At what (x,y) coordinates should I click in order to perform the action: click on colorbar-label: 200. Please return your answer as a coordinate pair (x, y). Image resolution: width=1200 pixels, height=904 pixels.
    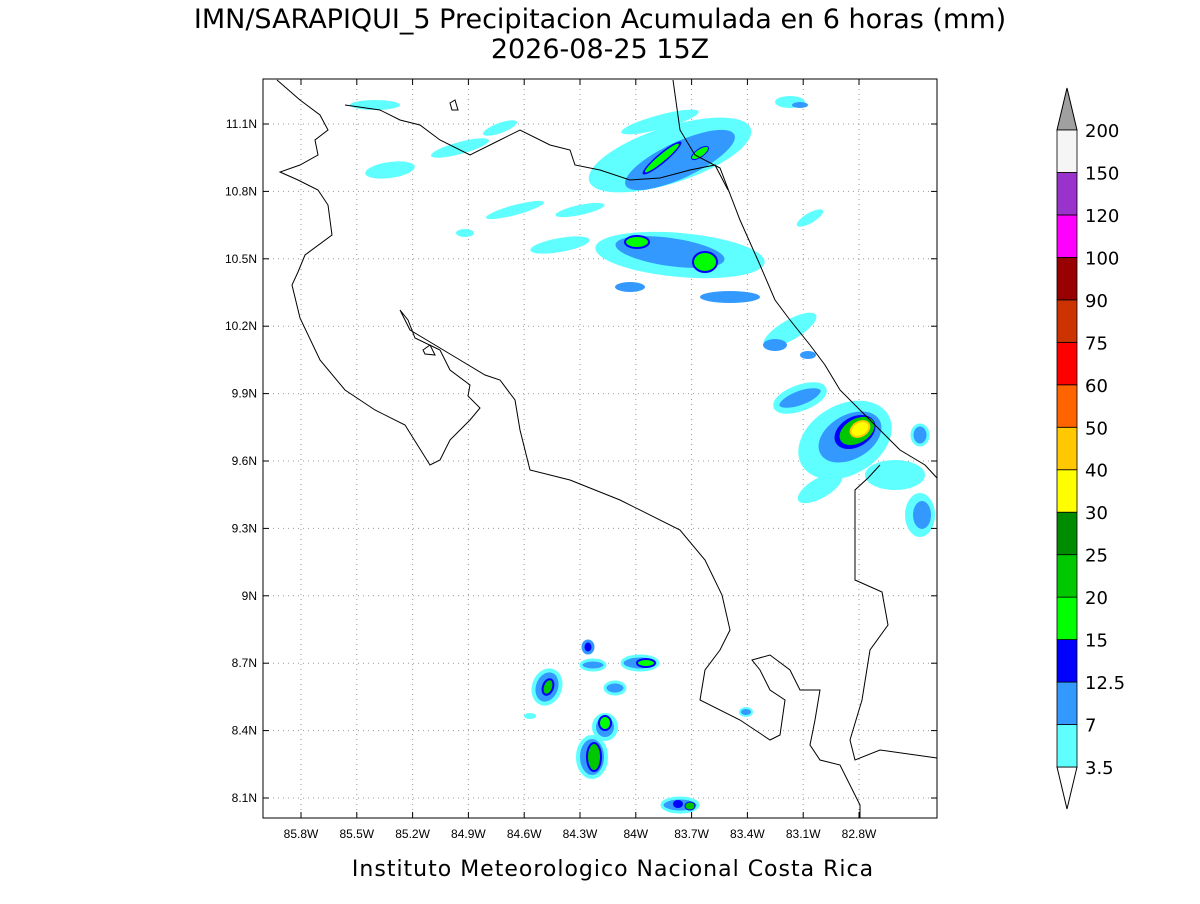
    Looking at the image, I should click on (1102, 131).